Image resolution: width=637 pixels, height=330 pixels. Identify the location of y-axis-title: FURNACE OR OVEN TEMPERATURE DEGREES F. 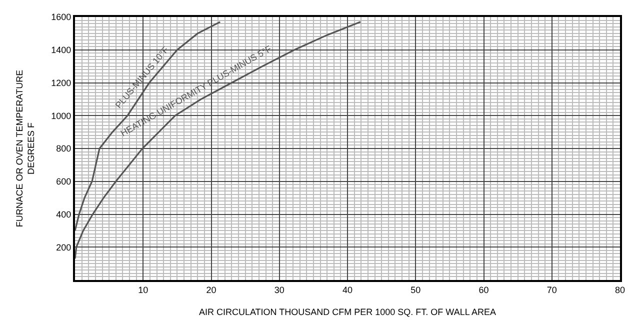
(25, 149).